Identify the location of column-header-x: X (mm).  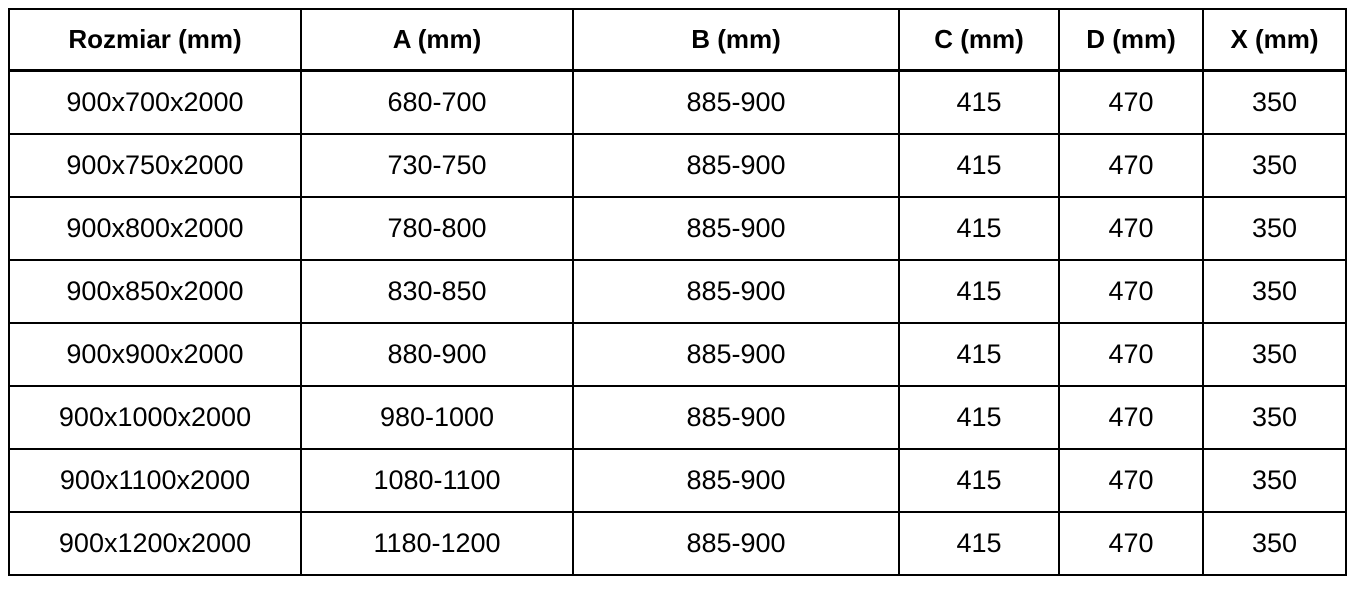
(1274, 40).